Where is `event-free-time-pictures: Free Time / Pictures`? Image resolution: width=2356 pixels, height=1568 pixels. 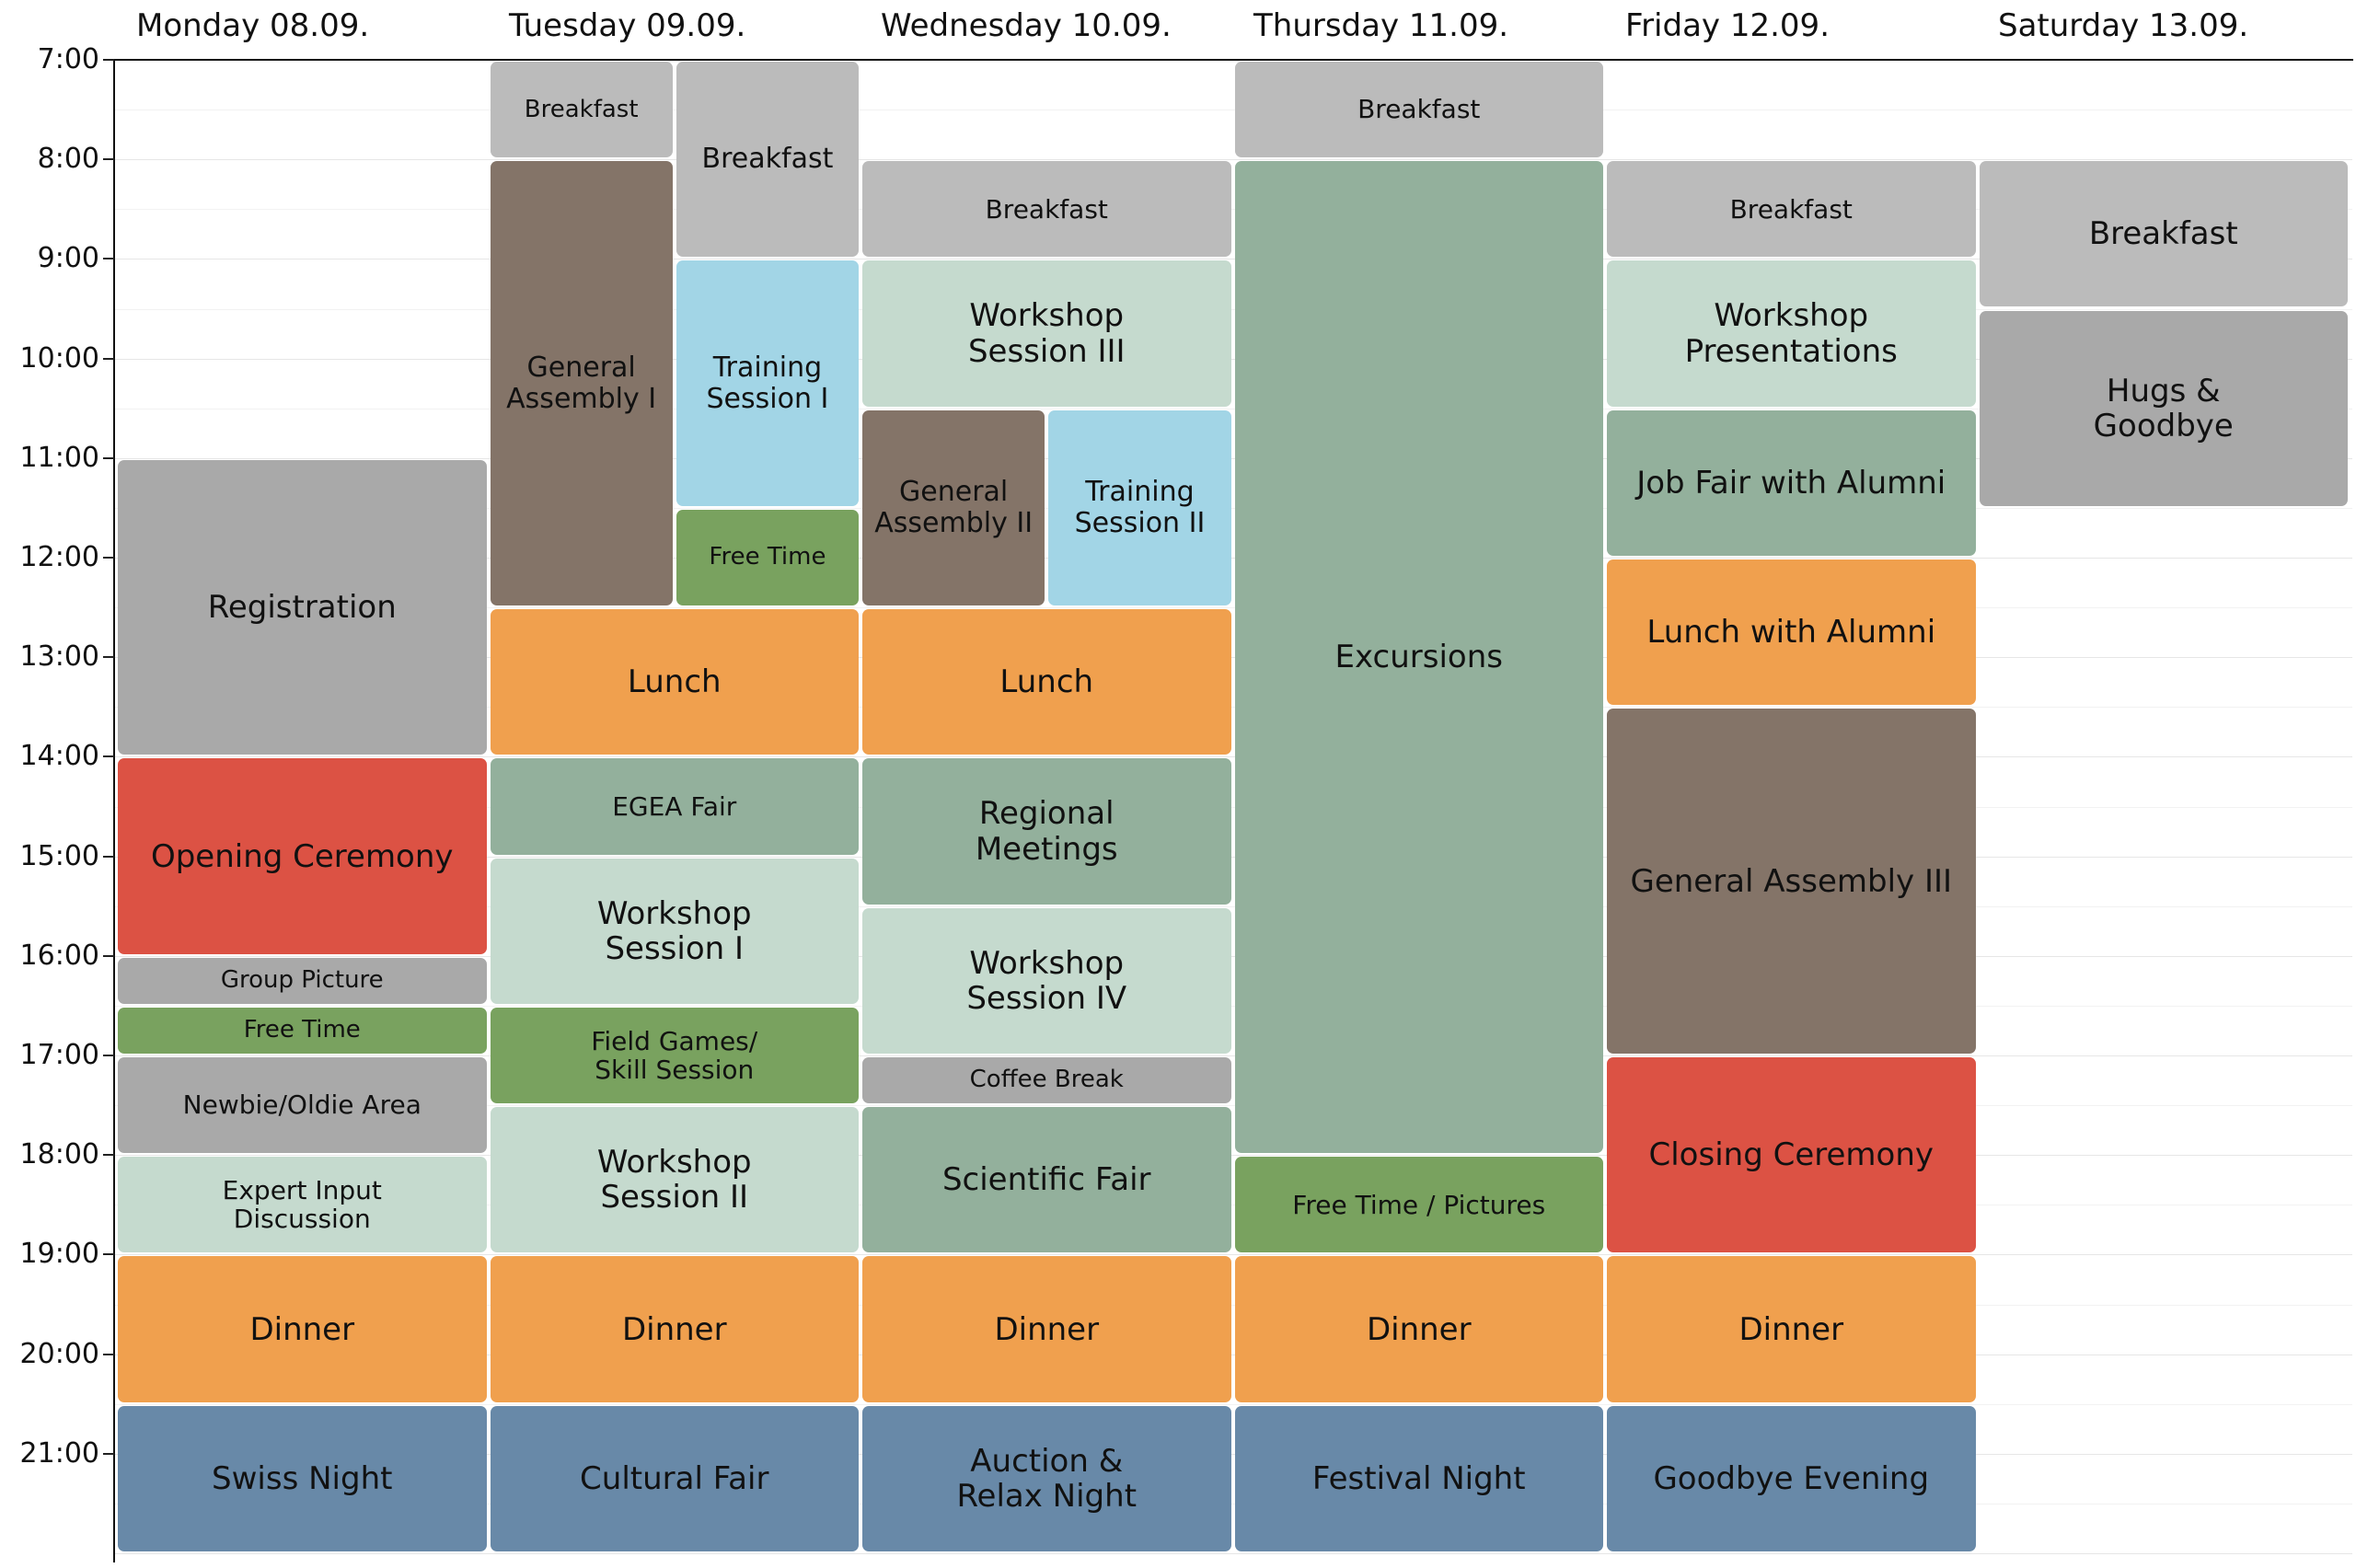
event-free-time-pictures: Free Time / Pictures is located at coordinates (1418, 1205).